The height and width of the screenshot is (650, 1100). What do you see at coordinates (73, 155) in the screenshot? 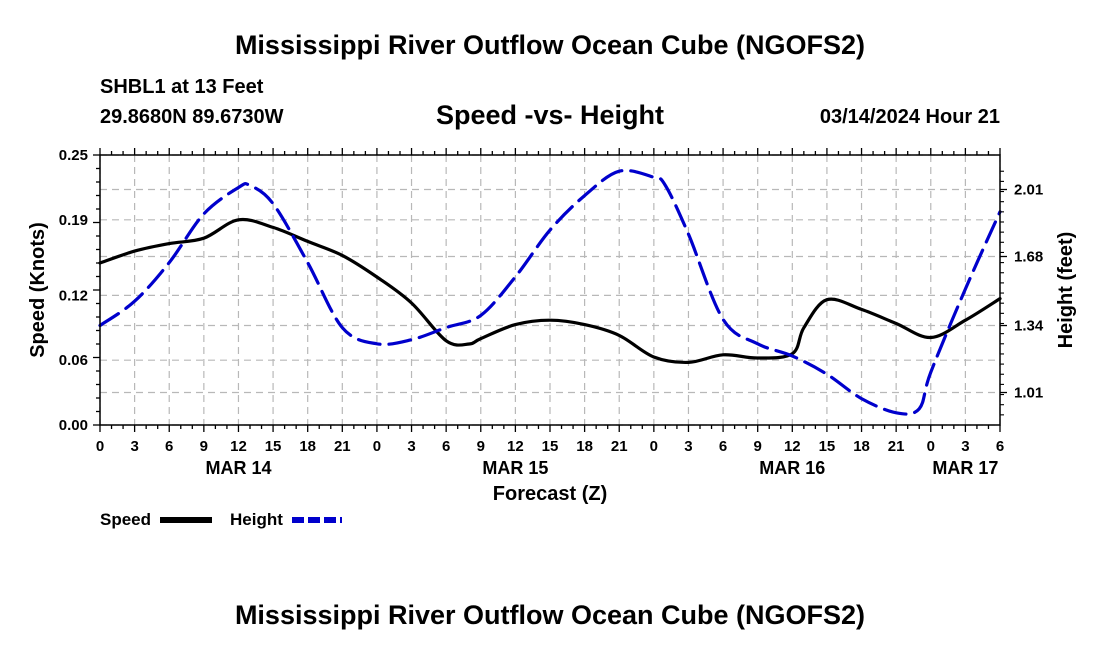
I see `y-tick-label: 0.25` at bounding box center [73, 155].